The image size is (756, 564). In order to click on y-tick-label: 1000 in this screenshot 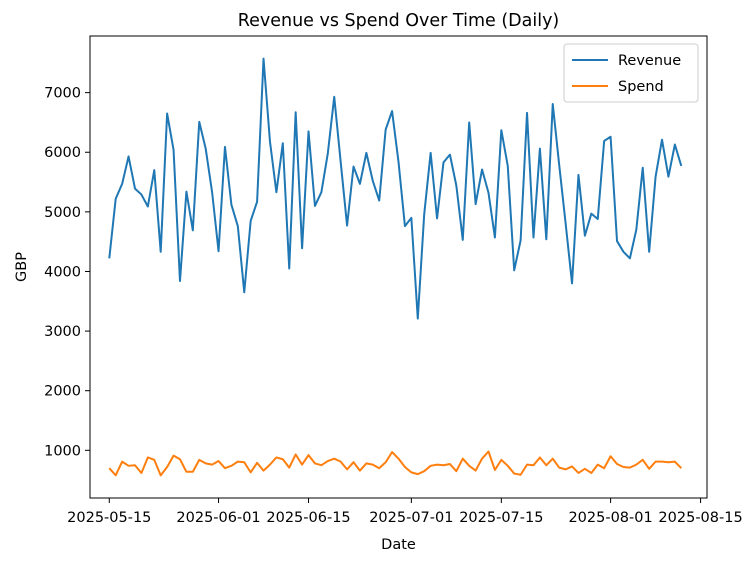, I will do `click(62, 451)`.